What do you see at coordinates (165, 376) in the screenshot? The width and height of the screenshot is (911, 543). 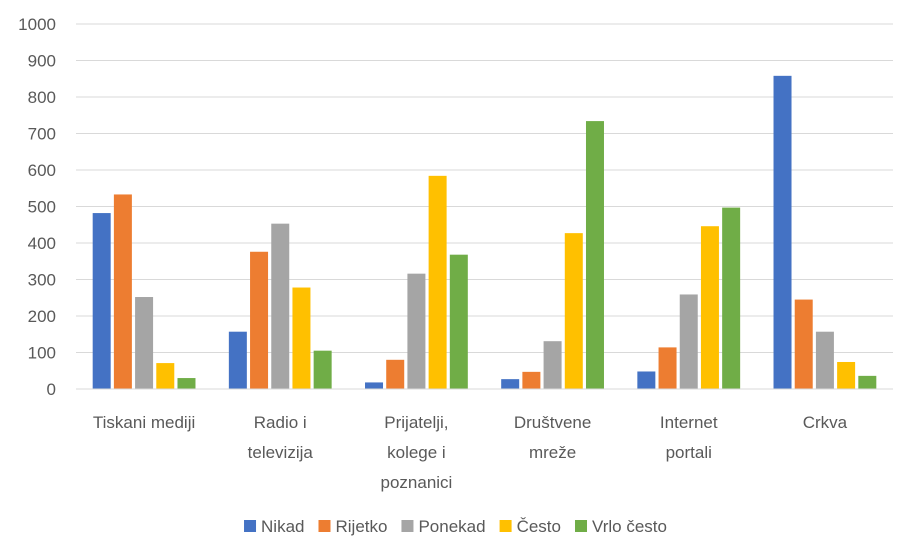 I see `bar-često-0` at bounding box center [165, 376].